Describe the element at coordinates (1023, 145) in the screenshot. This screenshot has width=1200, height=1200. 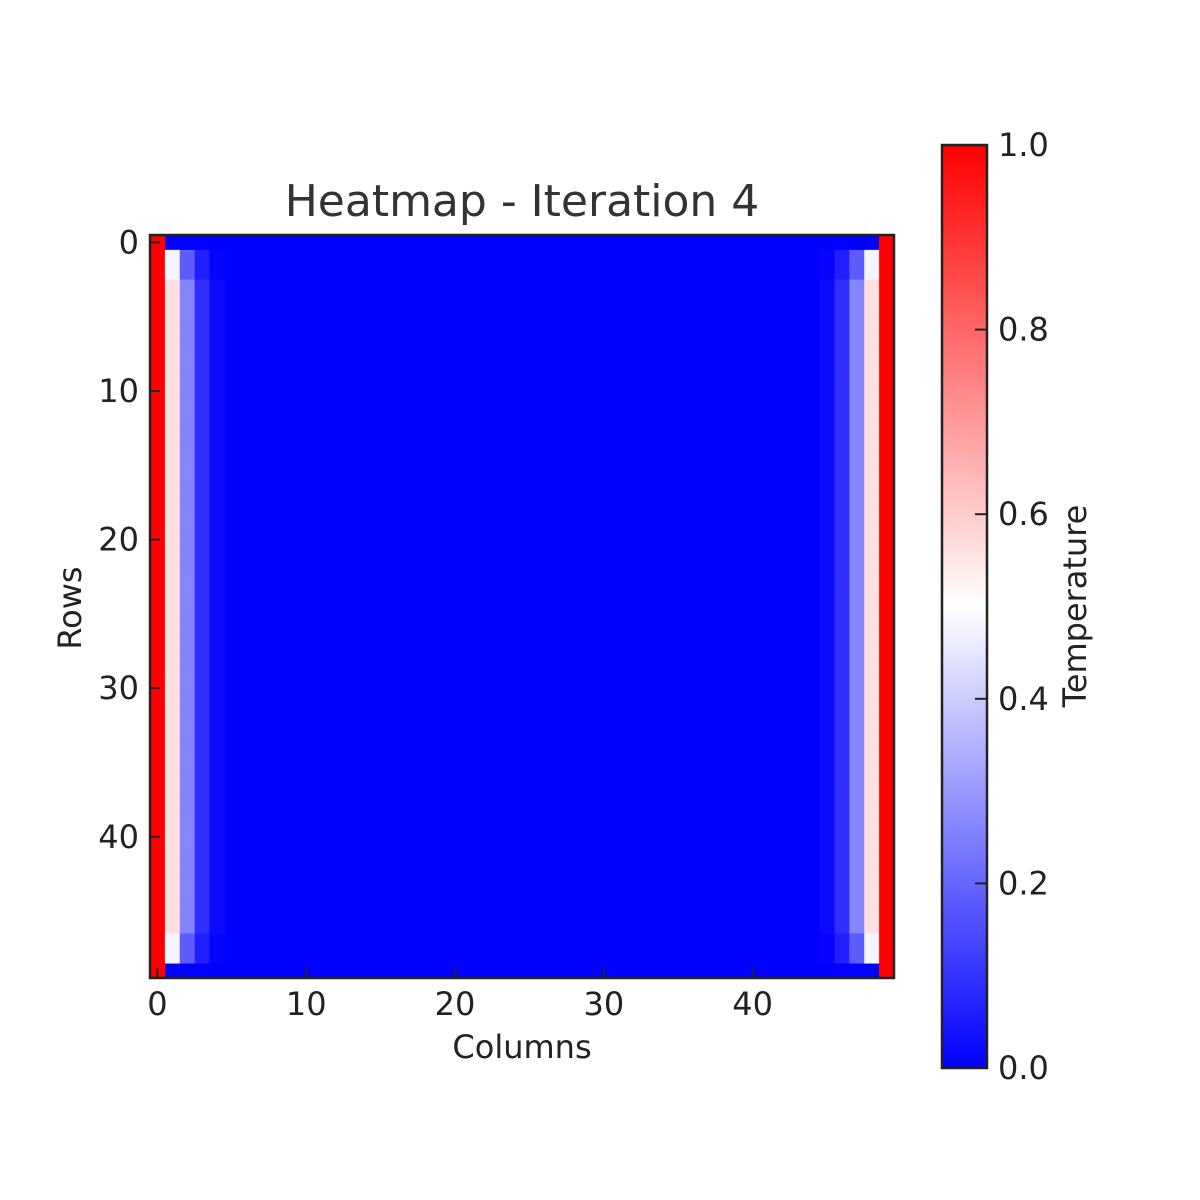
I see `colorbar-tick-label: 1.0` at that location.